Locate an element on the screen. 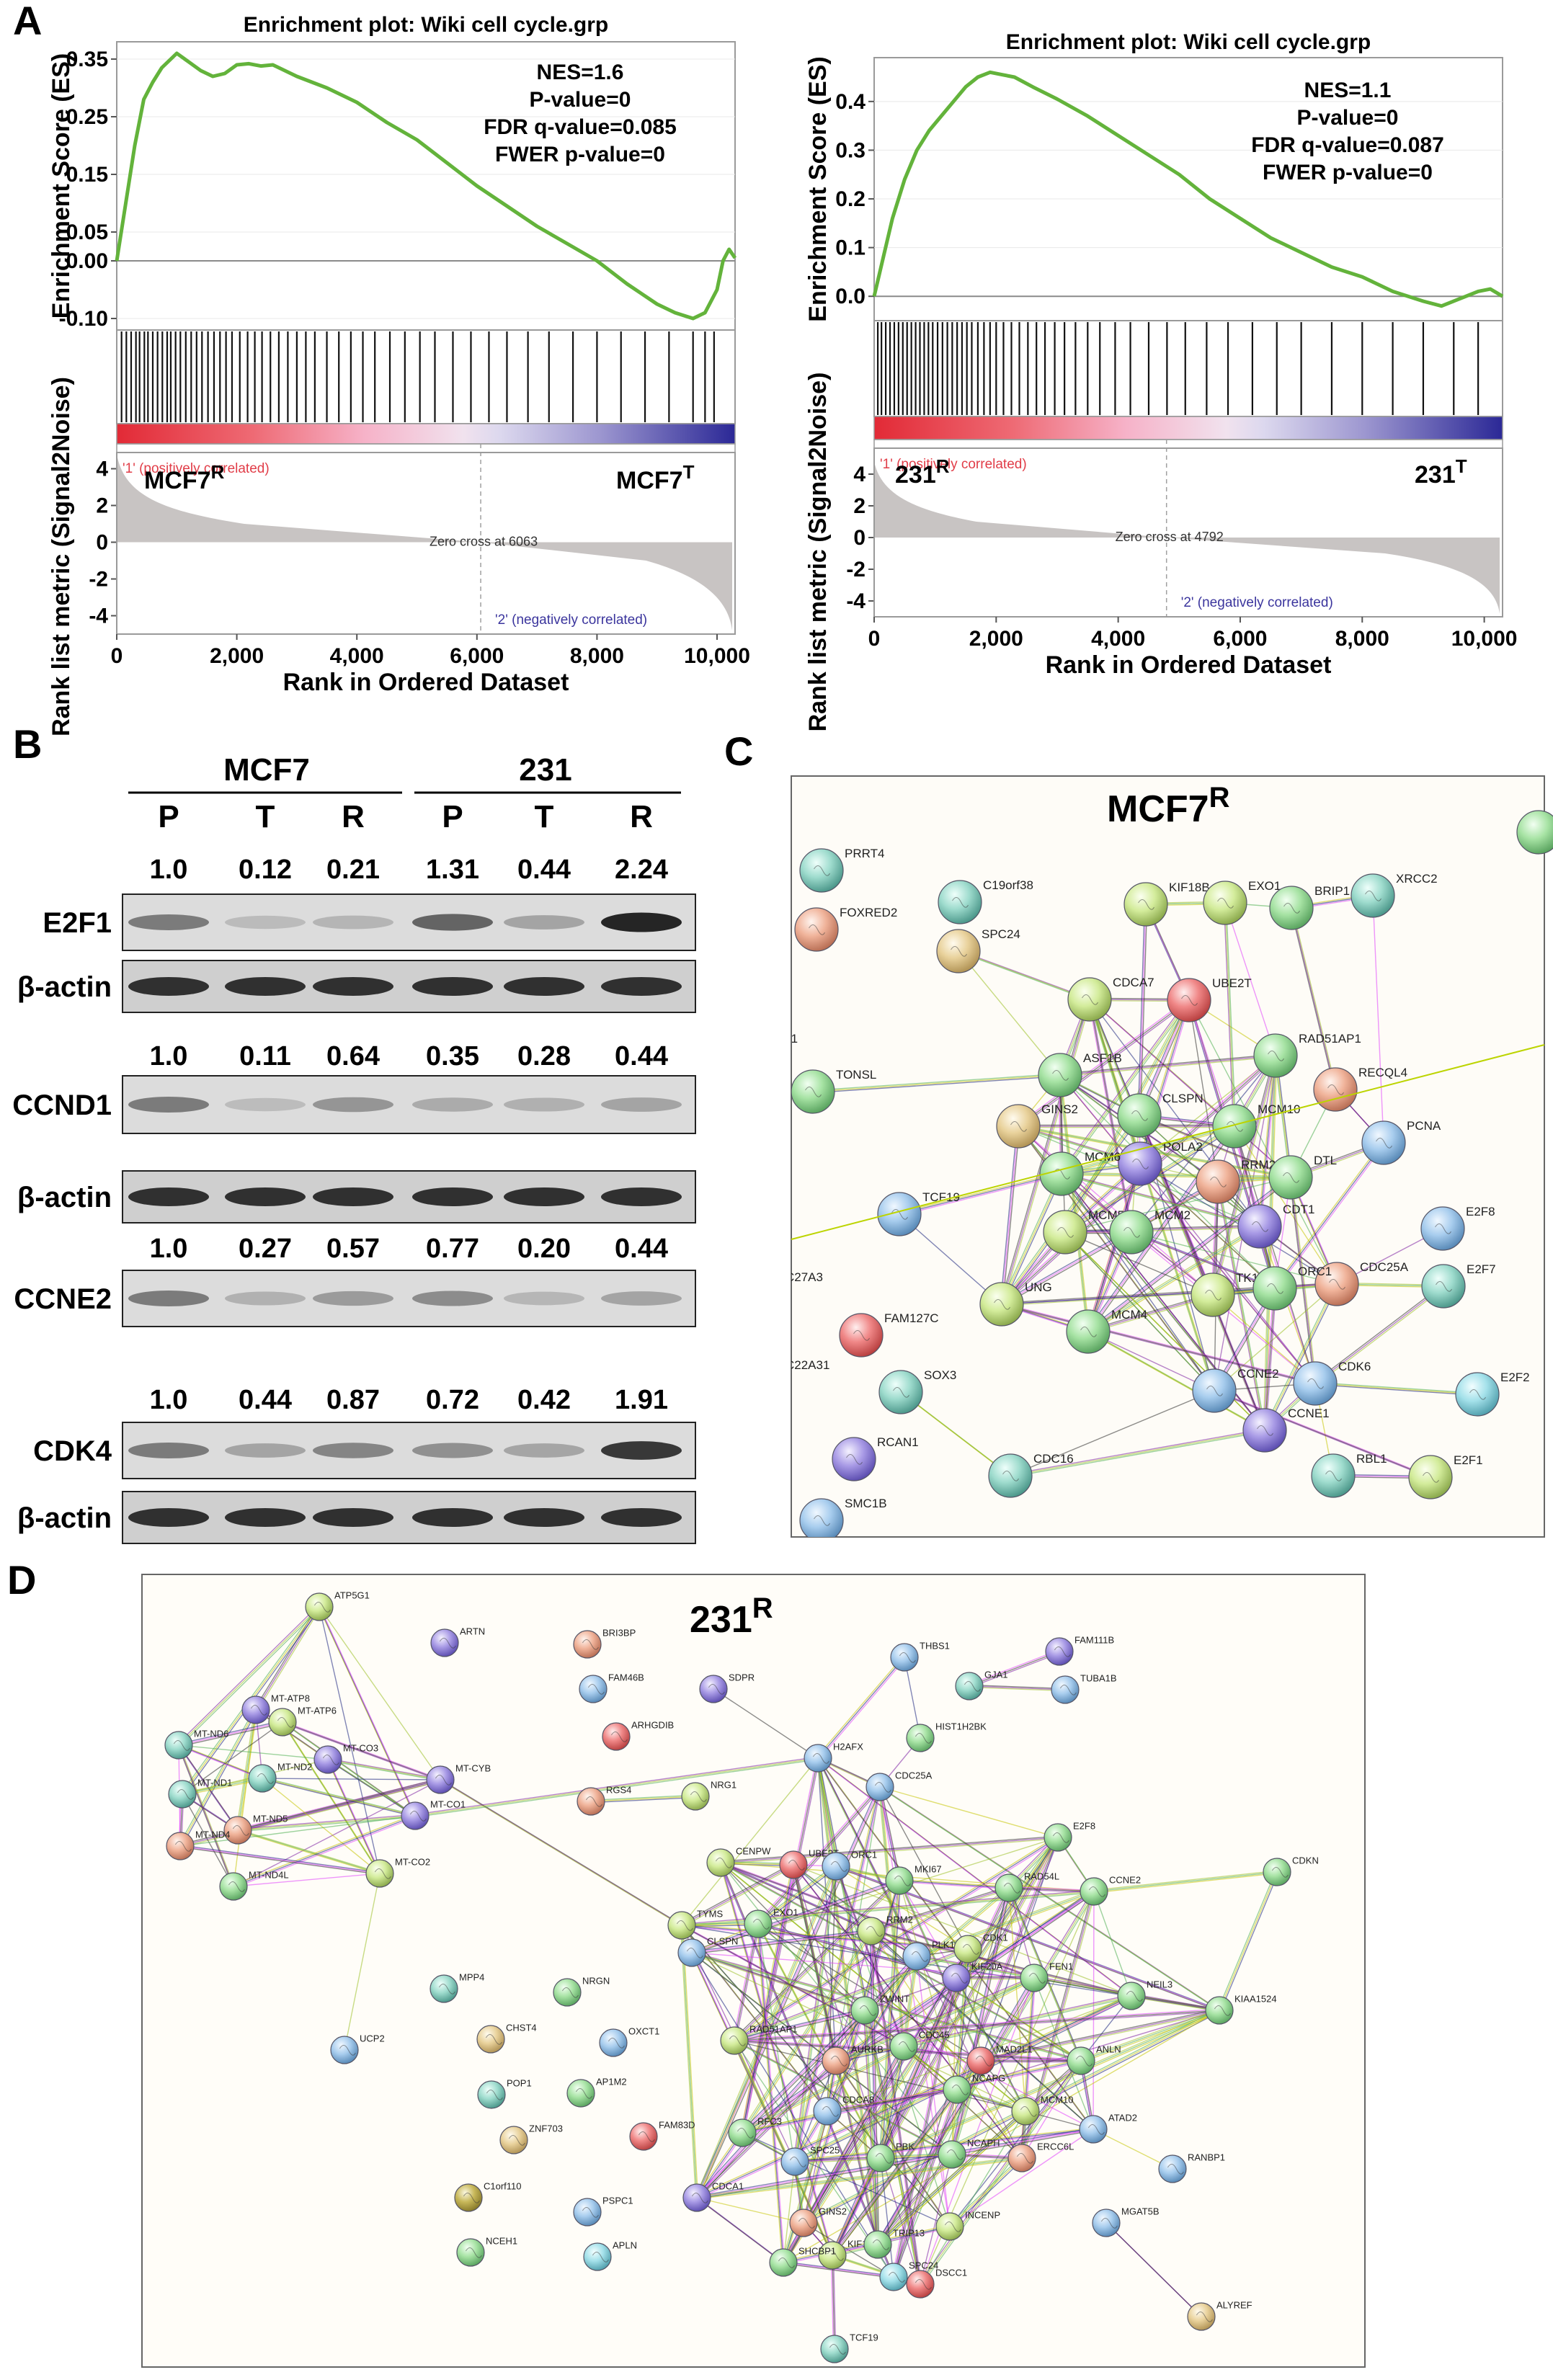 The image size is (1553, 2380). group-right-label: 231T is located at coordinates (1441, 472).